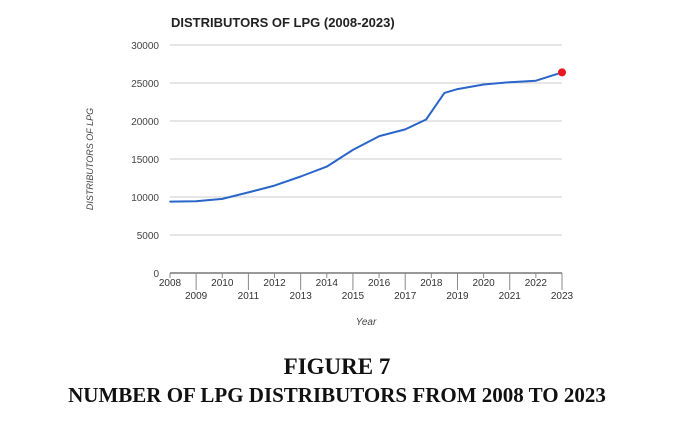 The height and width of the screenshot is (423, 674). Describe the element at coordinates (156, 274) in the screenshot. I see `y-tick-label: 0` at that location.